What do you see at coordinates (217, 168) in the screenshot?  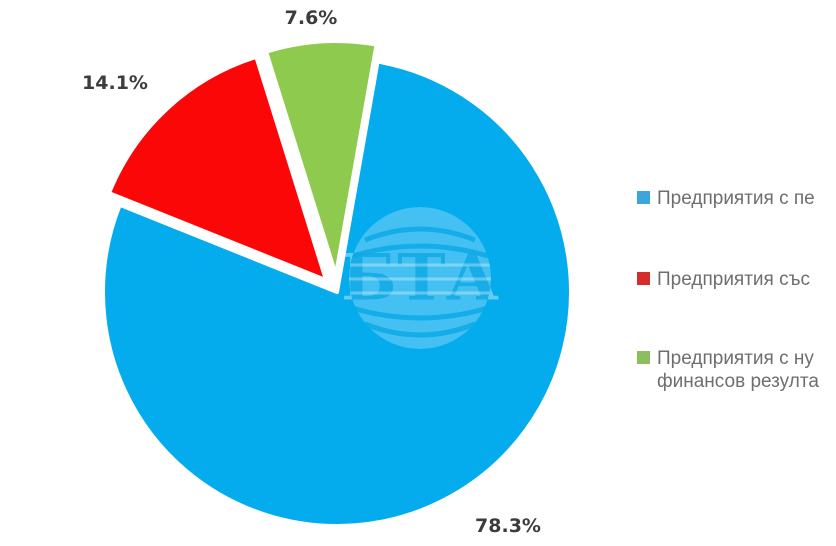 I see `pie-slice-enterprises-with-loss` at bounding box center [217, 168].